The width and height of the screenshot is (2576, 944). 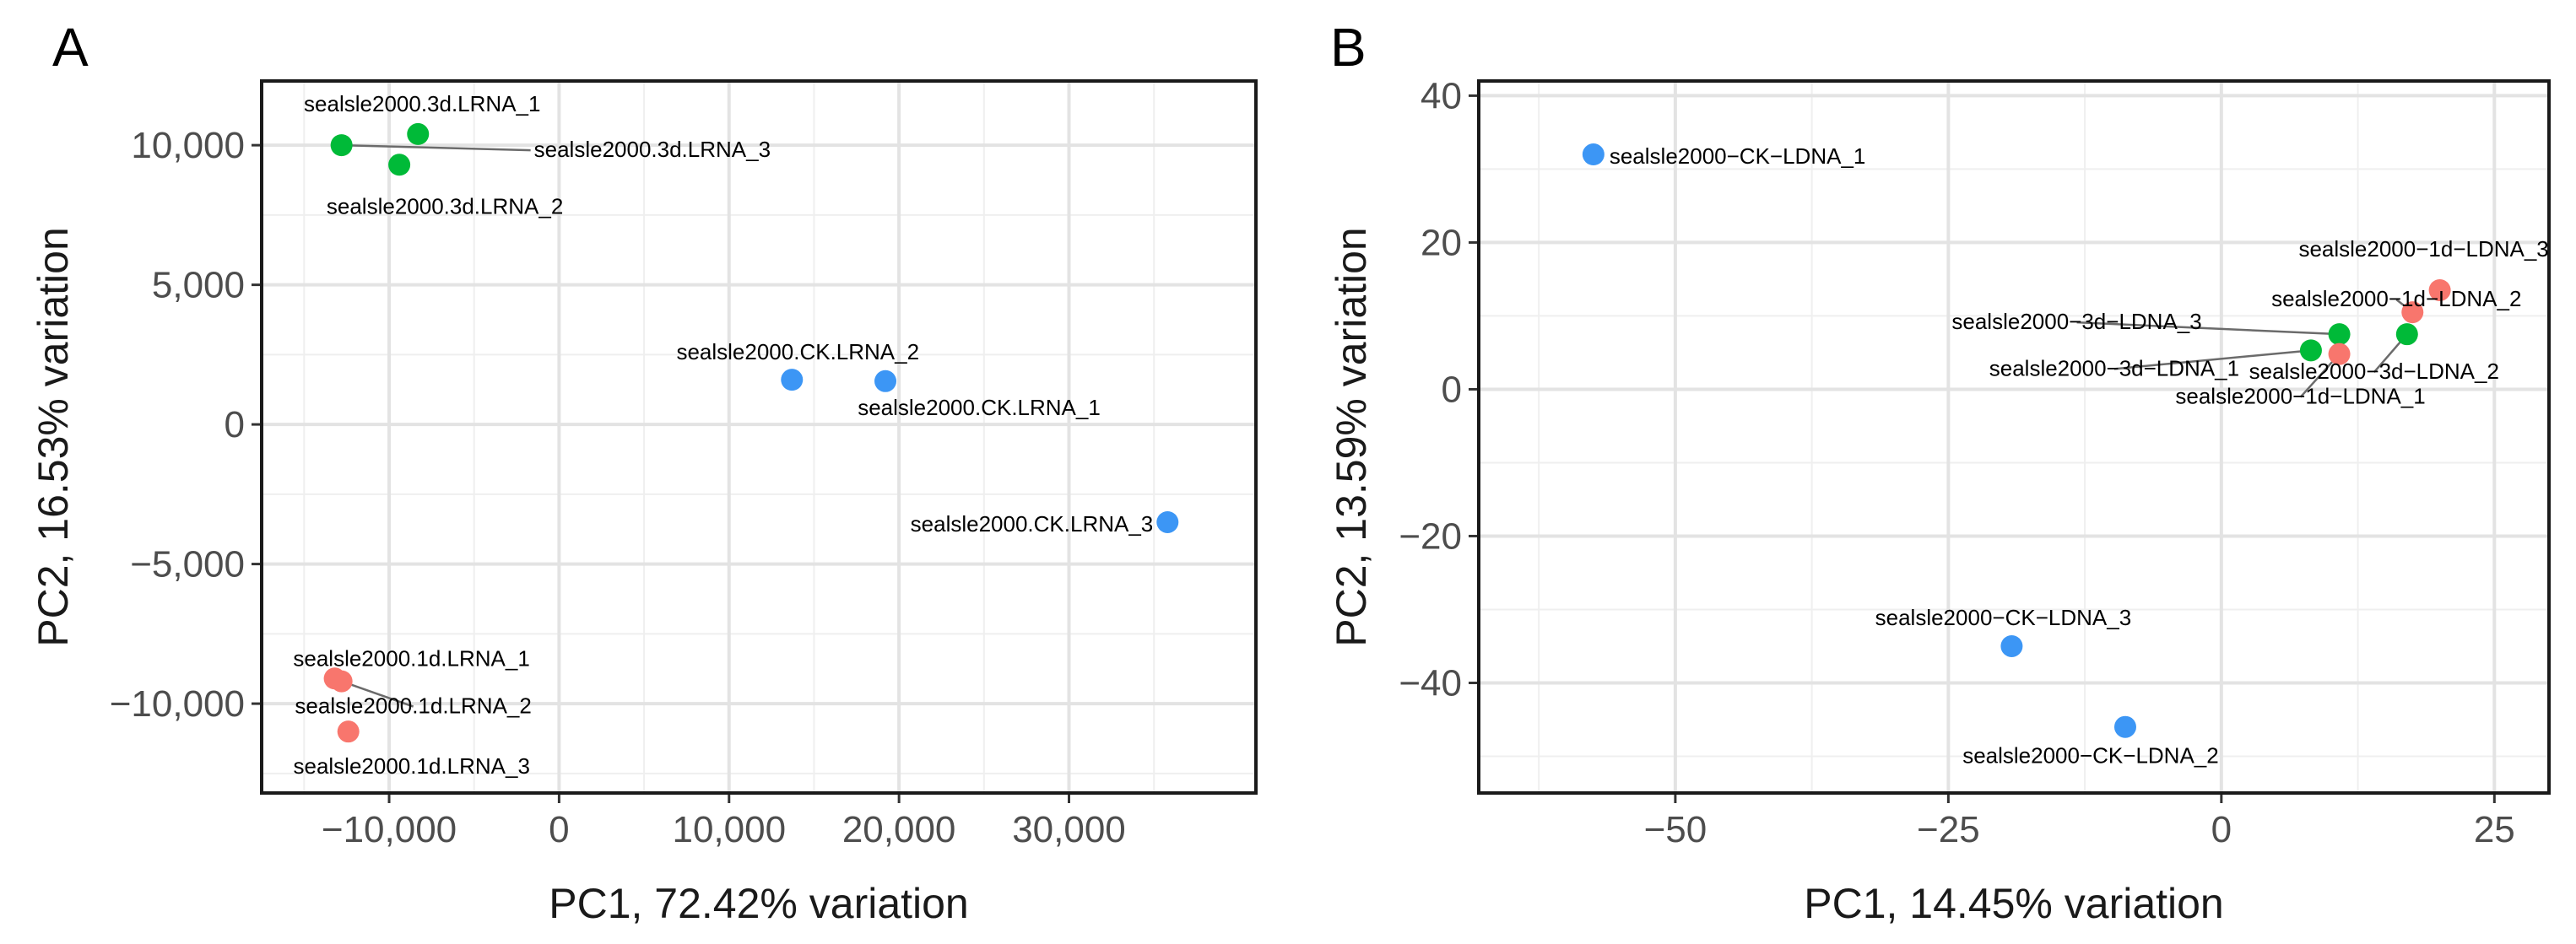 I want to click on panel-b-y-tick-label: 40, so click(x=1441, y=95).